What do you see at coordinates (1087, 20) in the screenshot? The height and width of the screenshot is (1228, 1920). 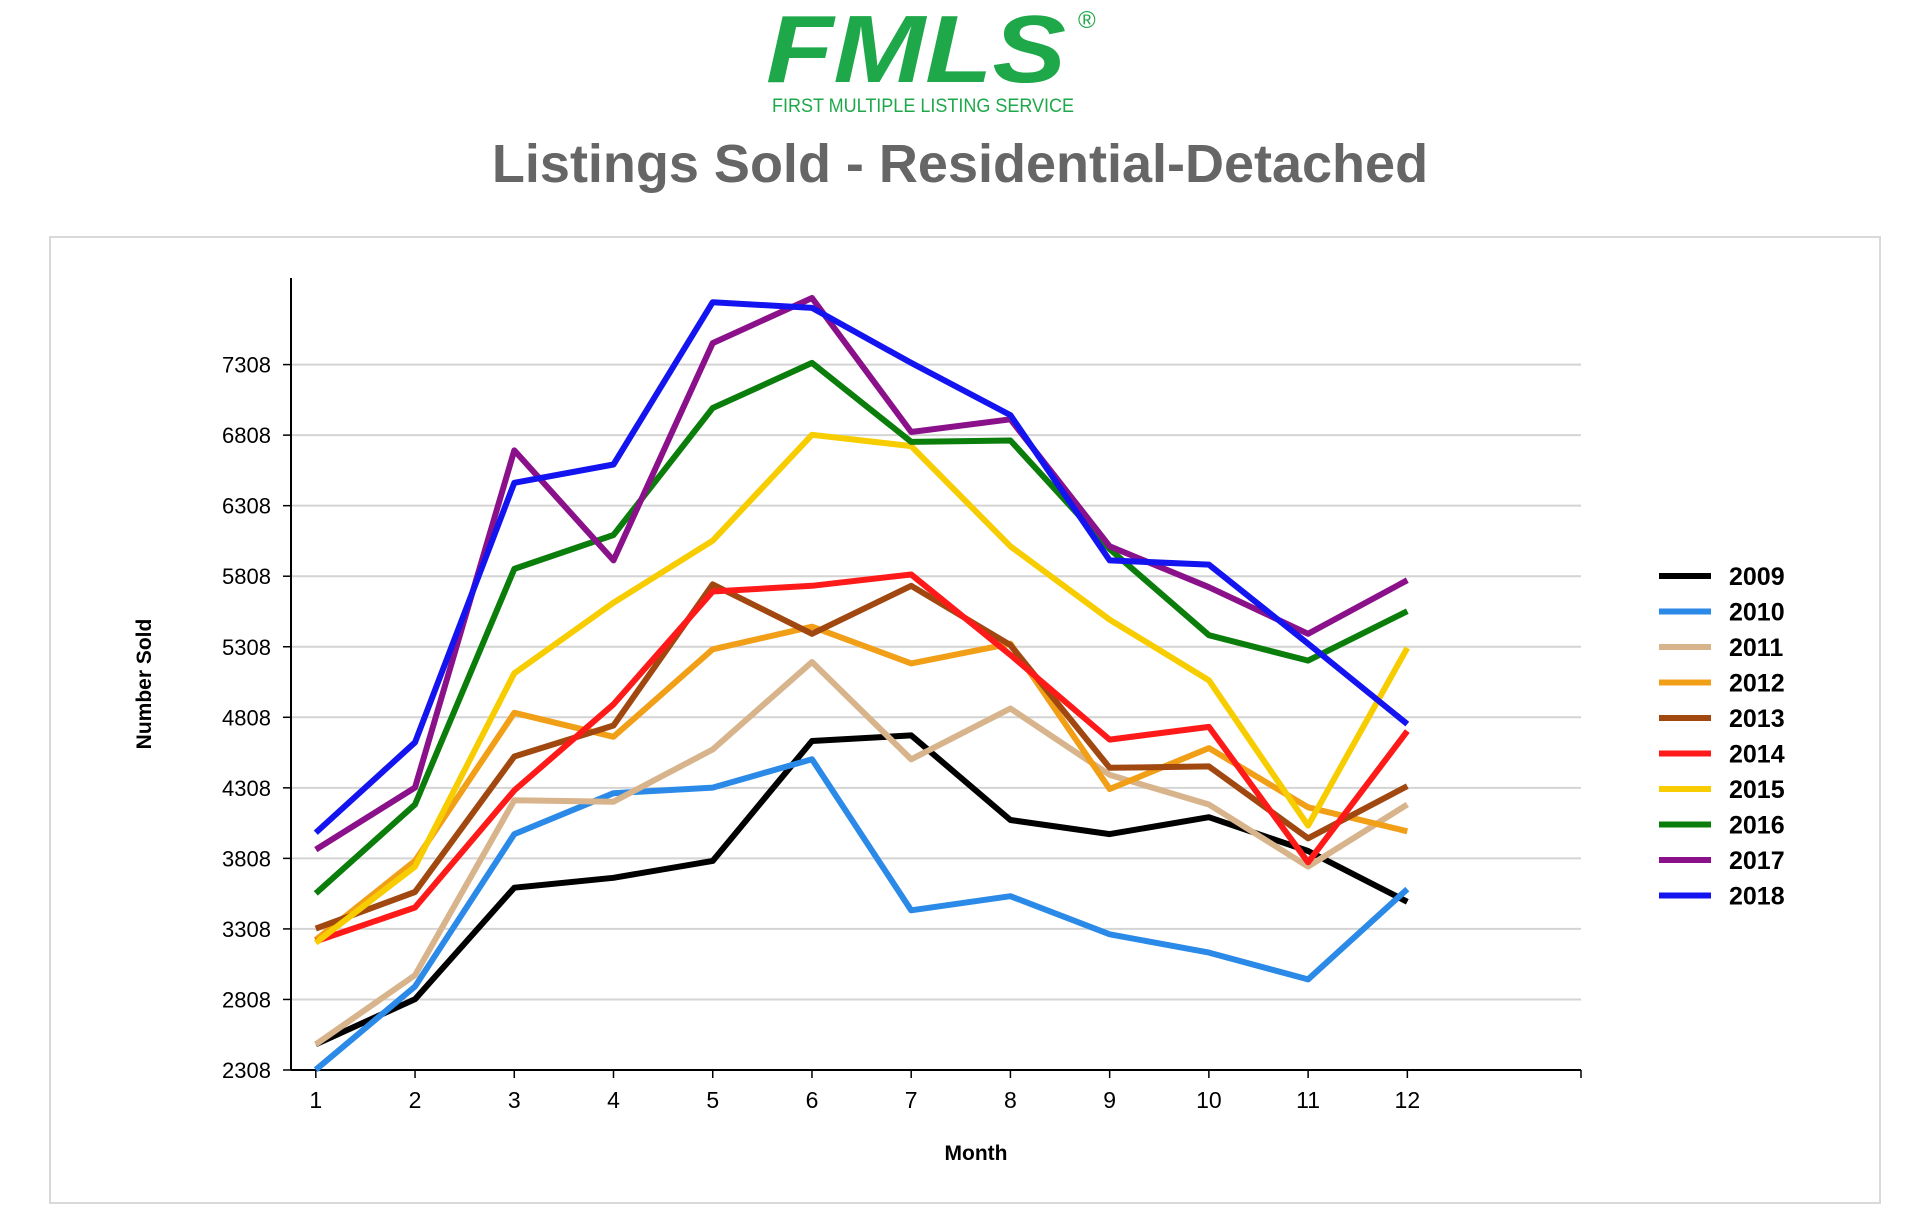 I see `logo-registered-mark: ®` at bounding box center [1087, 20].